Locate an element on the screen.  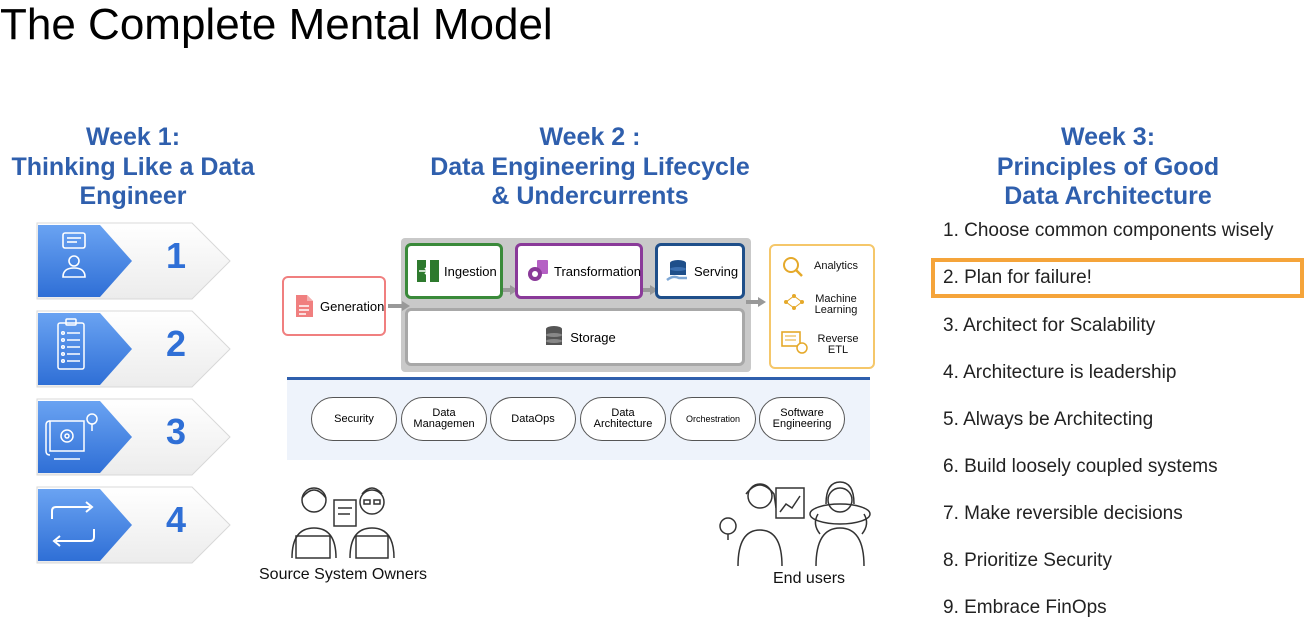
analytics-icon is located at coordinates (793, 267).